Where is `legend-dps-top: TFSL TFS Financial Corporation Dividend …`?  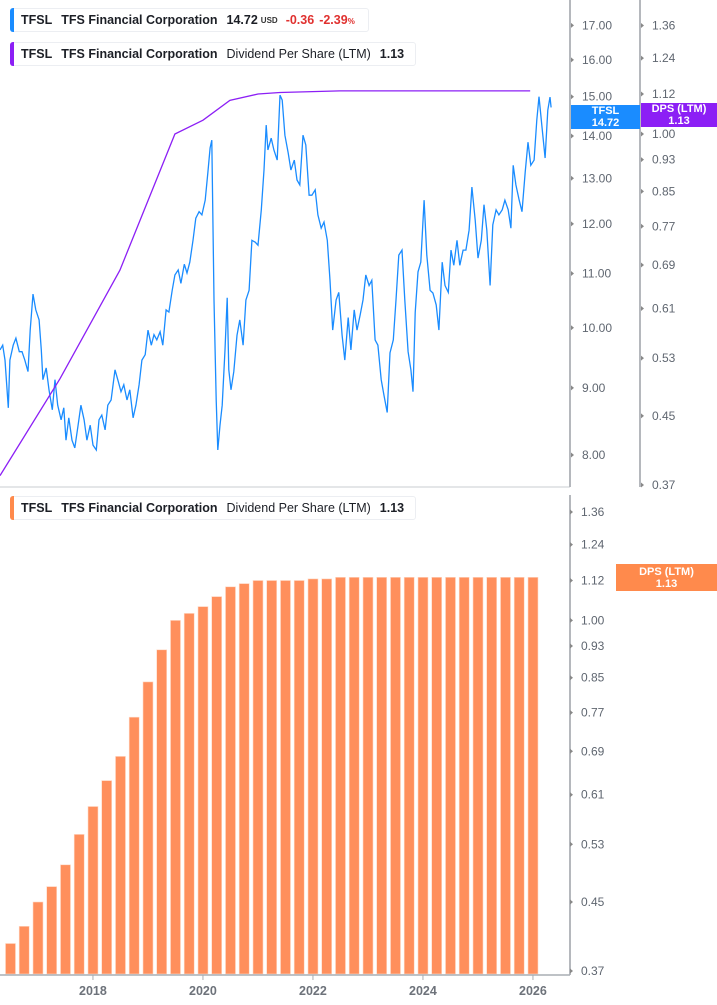 legend-dps-top: TFSL TFS Financial Corporation Dividend … is located at coordinates (213, 54).